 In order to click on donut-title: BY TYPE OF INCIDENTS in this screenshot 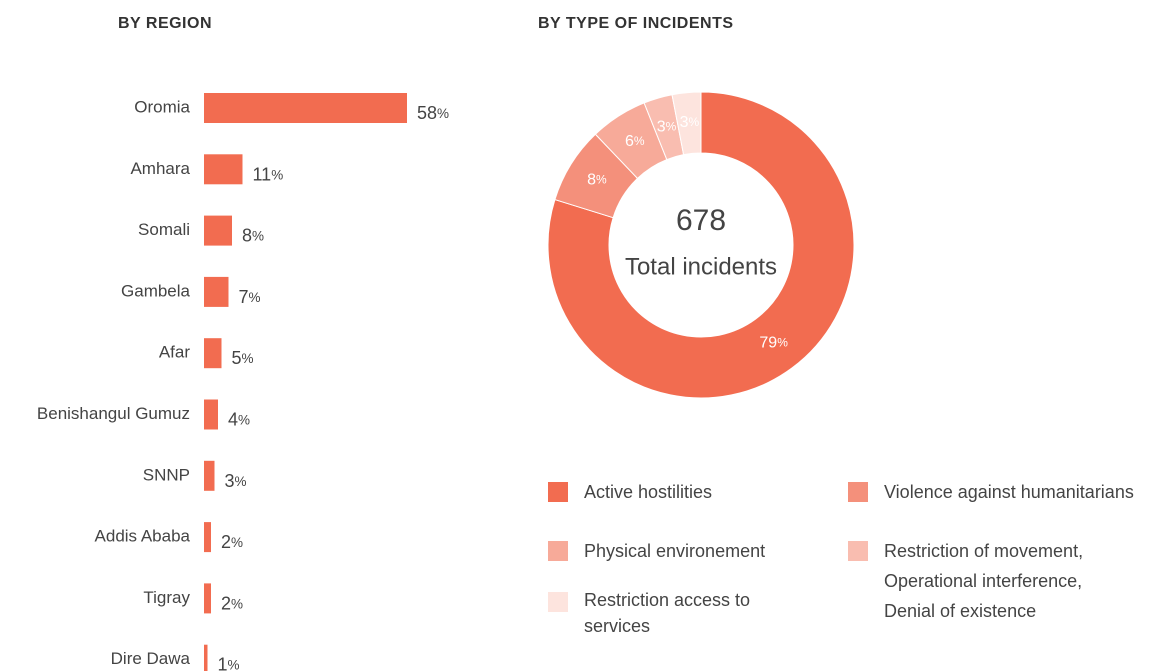, I will do `click(636, 23)`.